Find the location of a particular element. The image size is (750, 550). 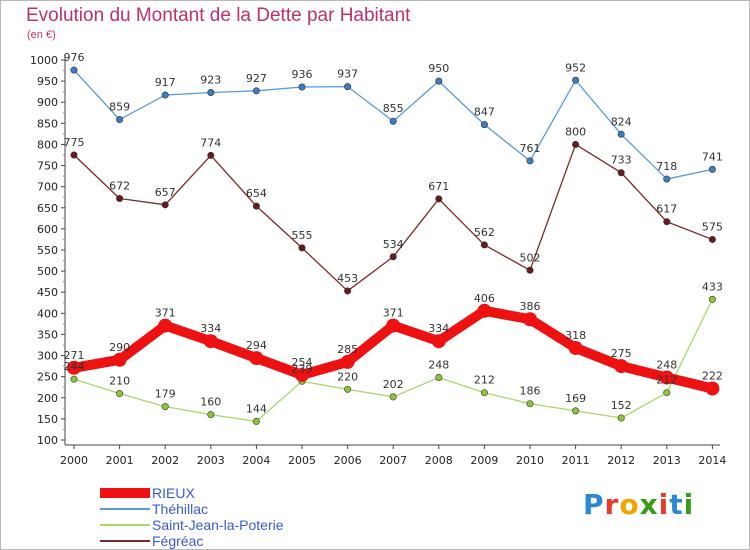

y-tick-label: 800 is located at coordinates (47, 144).